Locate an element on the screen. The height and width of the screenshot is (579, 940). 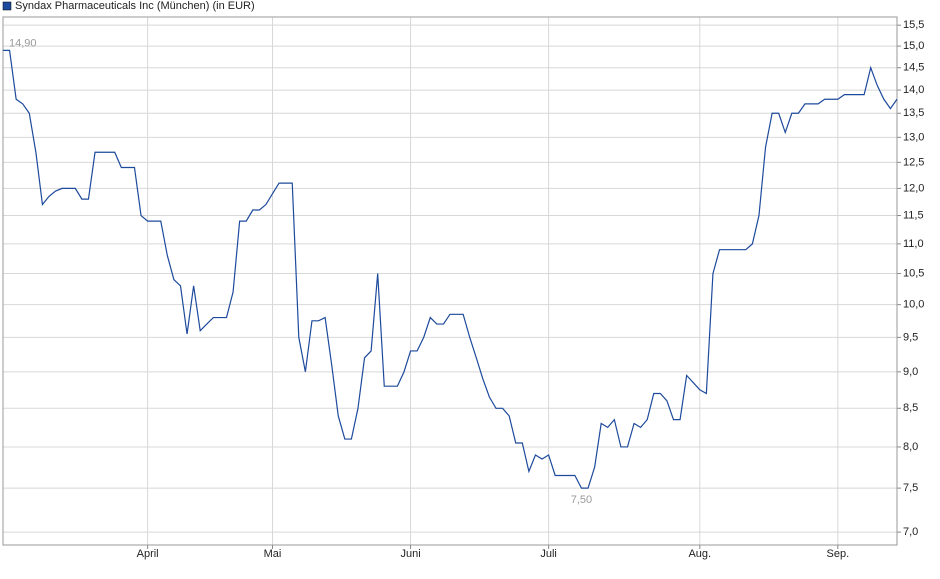
y-tick-label: 8,5 is located at coordinates (910, 408).